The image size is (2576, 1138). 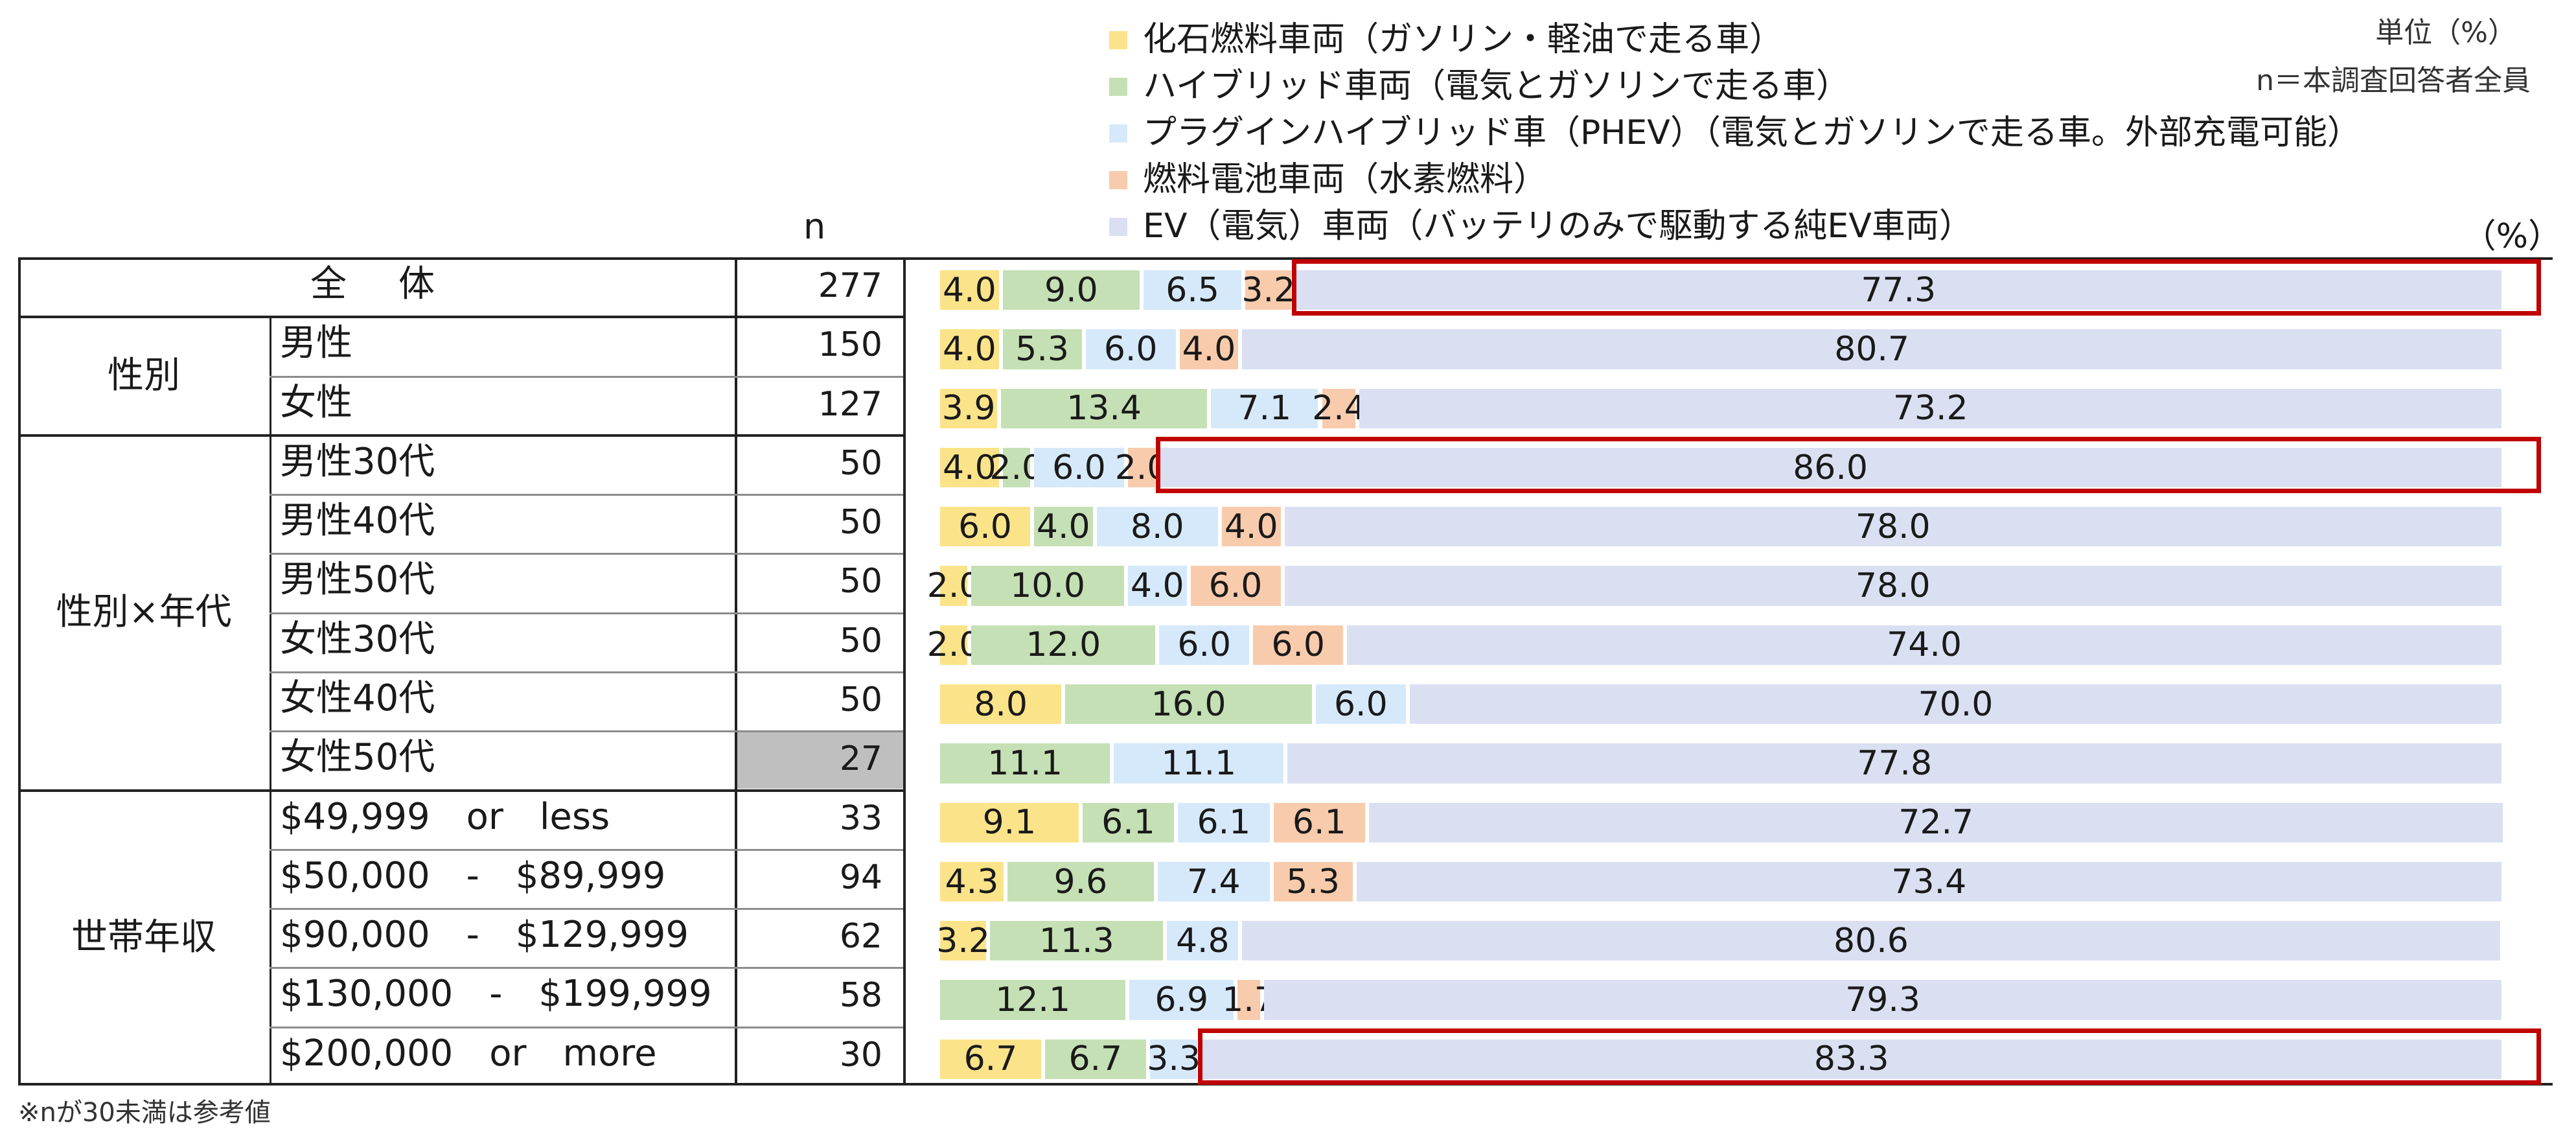 I want to click on data-label: 4.8, so click(x=1202, y=940).